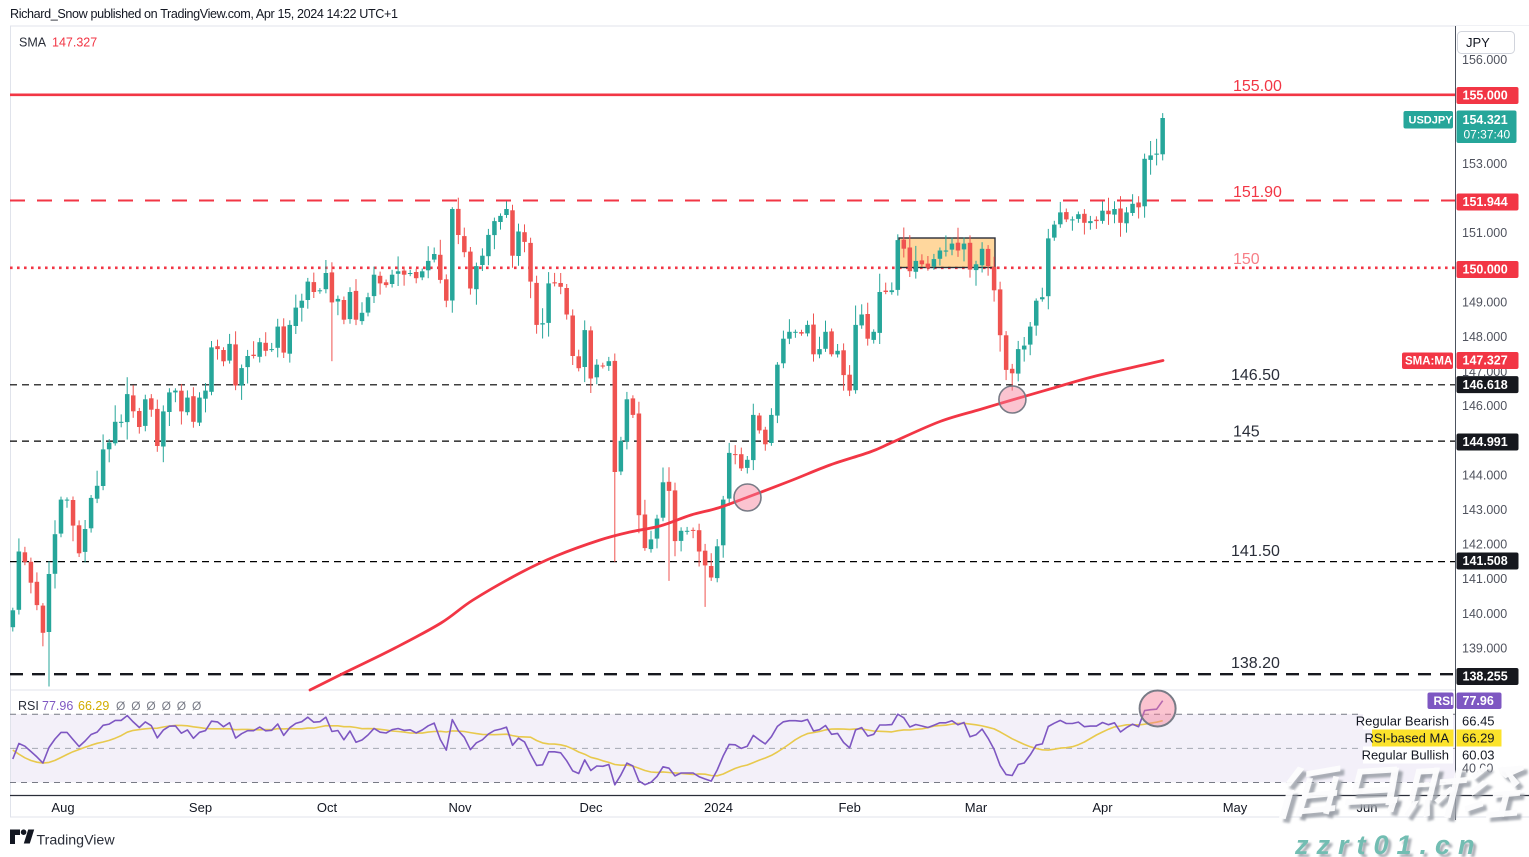 Image resolution: width=1529 pixels, height=857 pixels. Describe the element at coordinates (1485, 96) in the screenshot. I see `svg-text: 155.000` at that location.